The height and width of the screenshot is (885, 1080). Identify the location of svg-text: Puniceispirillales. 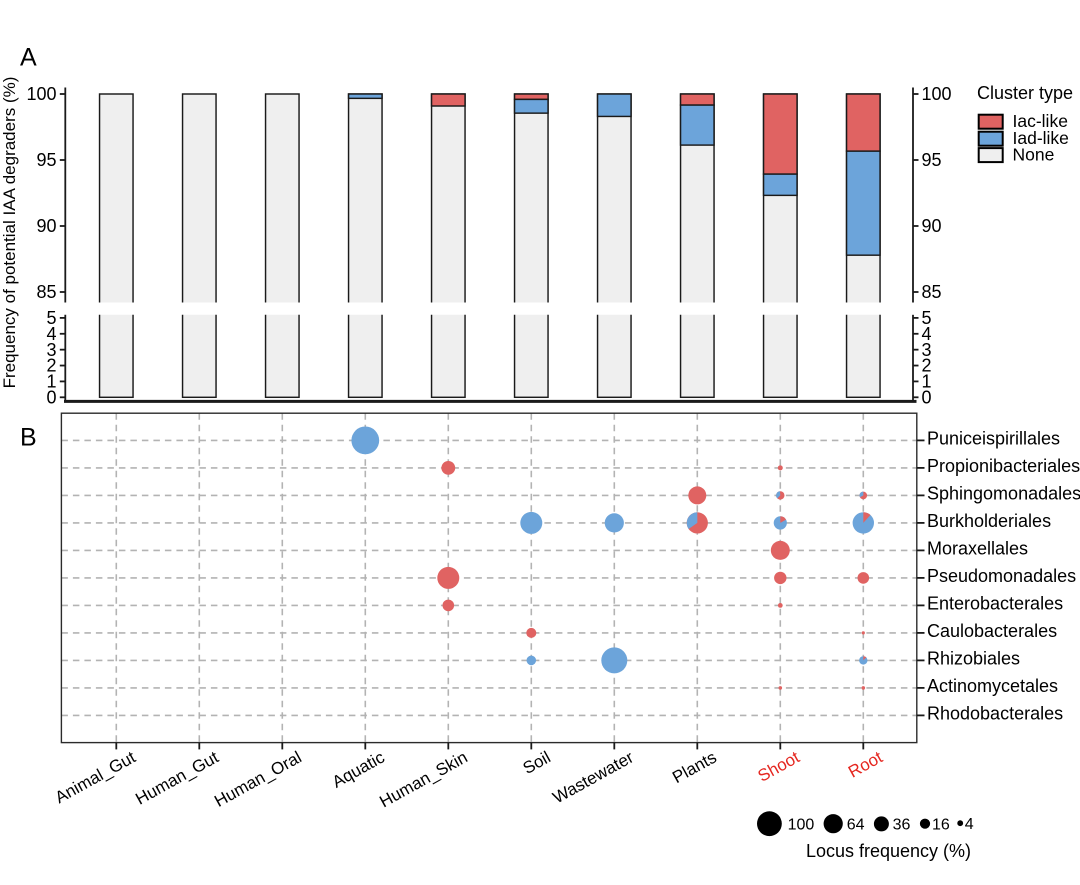
(993, 439).